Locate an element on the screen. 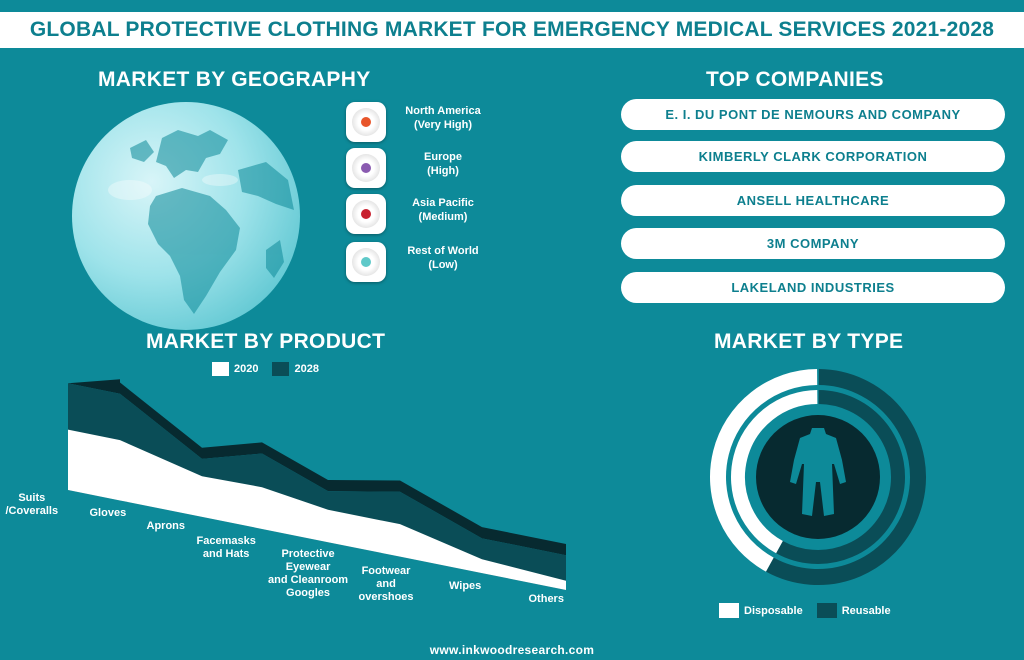 This screenshot has height=660, width=1024. globe-icon is located at coordinates (186, 216).